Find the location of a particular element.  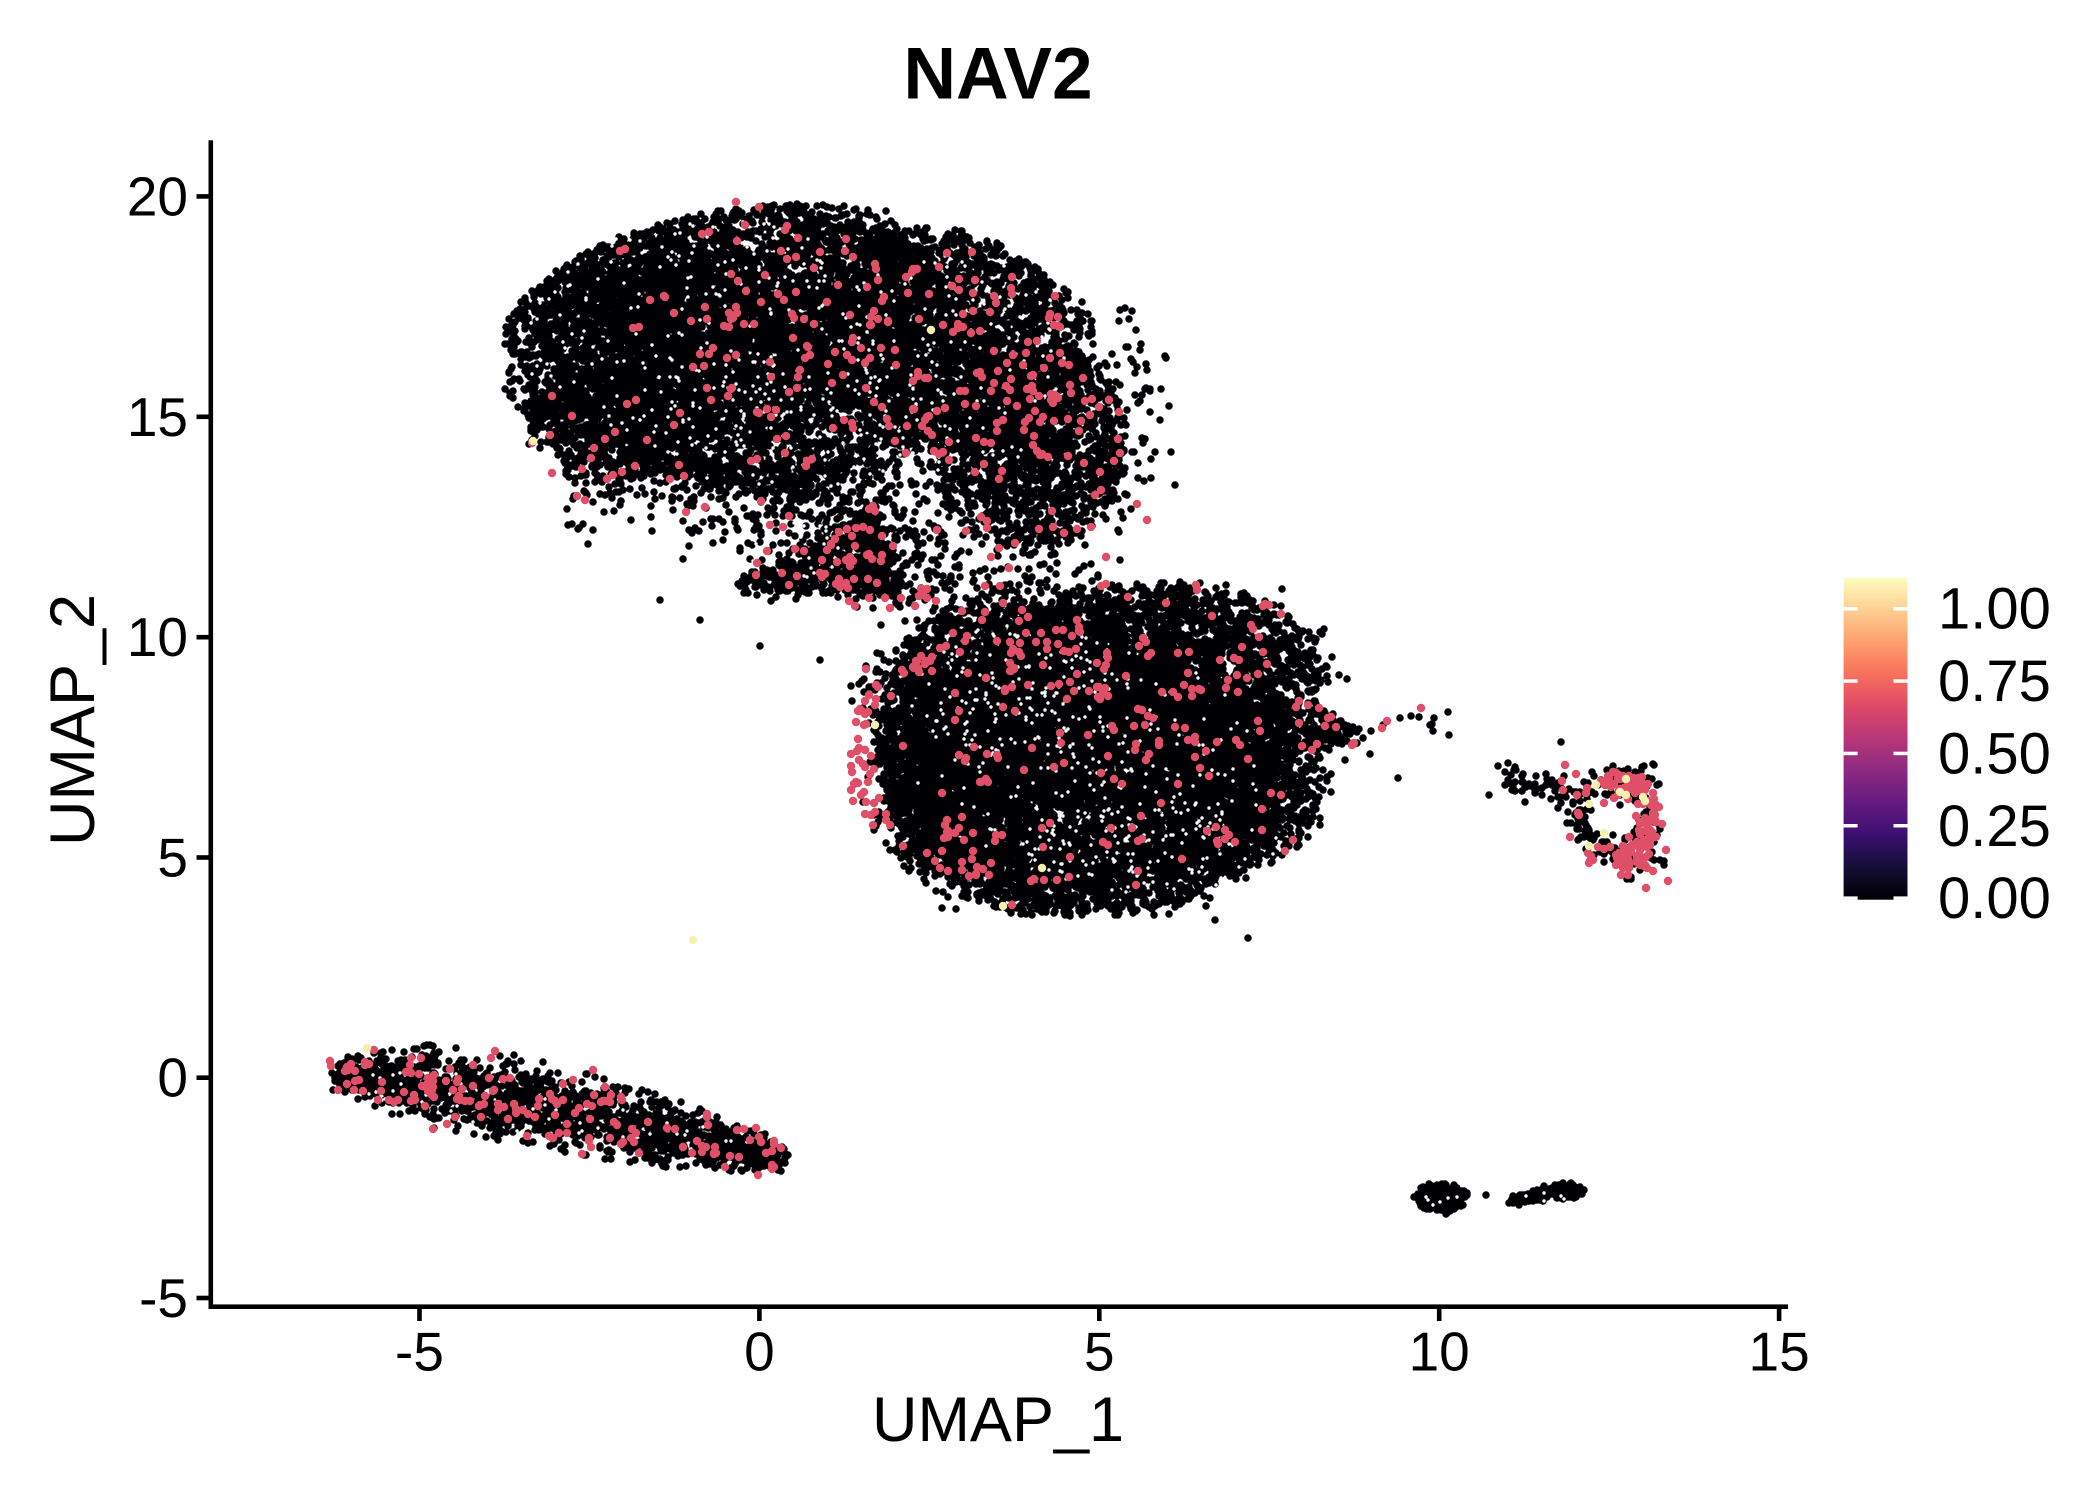

svg-text: 0.00 is located at coordinates (1994, 898).